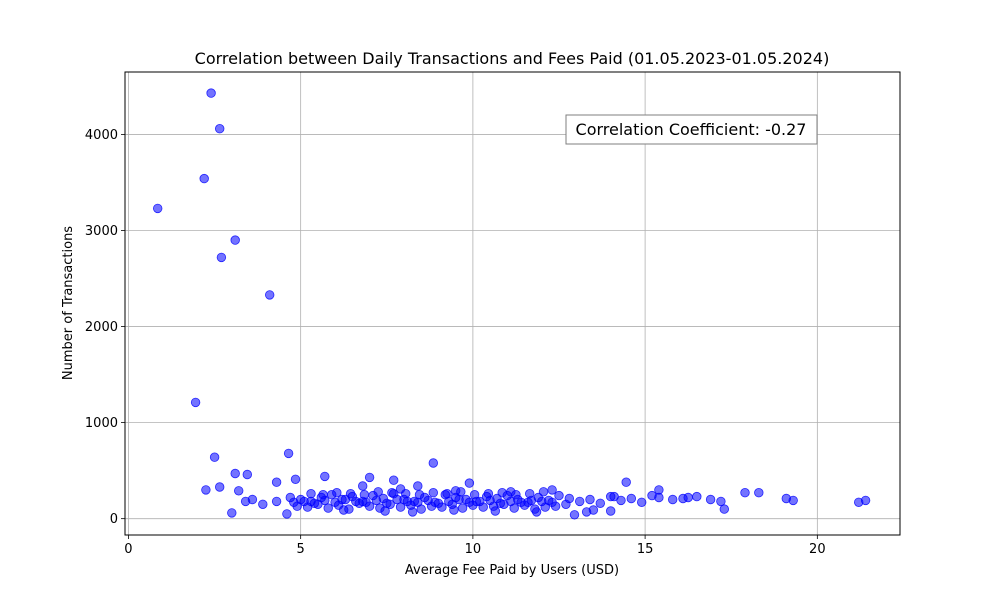 The width and height of the screenshot is (1000, 600). I want to click on y-axis-label: Number of Transactions, so click(68, 303).